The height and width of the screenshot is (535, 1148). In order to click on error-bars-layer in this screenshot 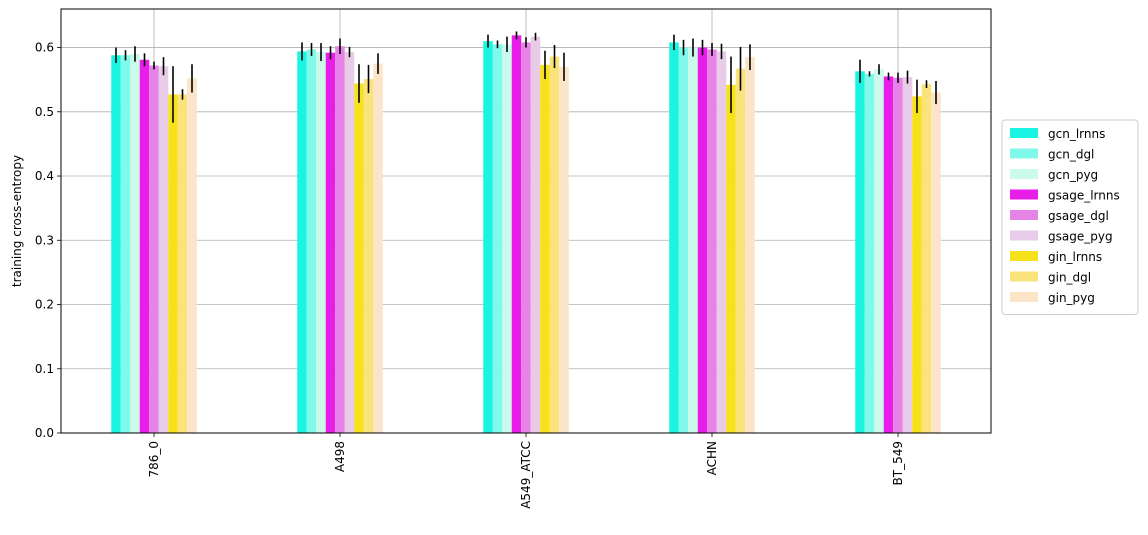, I will do `click(526, 77)`.